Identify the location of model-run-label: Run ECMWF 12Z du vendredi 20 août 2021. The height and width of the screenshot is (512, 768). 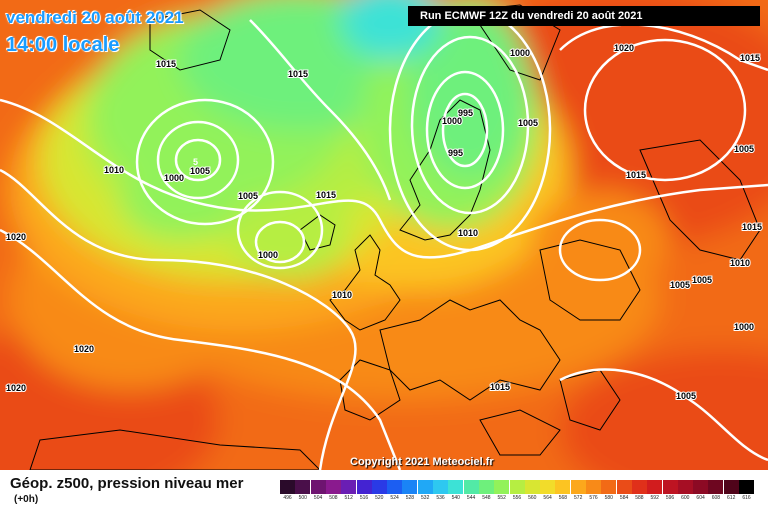
(584, 16).